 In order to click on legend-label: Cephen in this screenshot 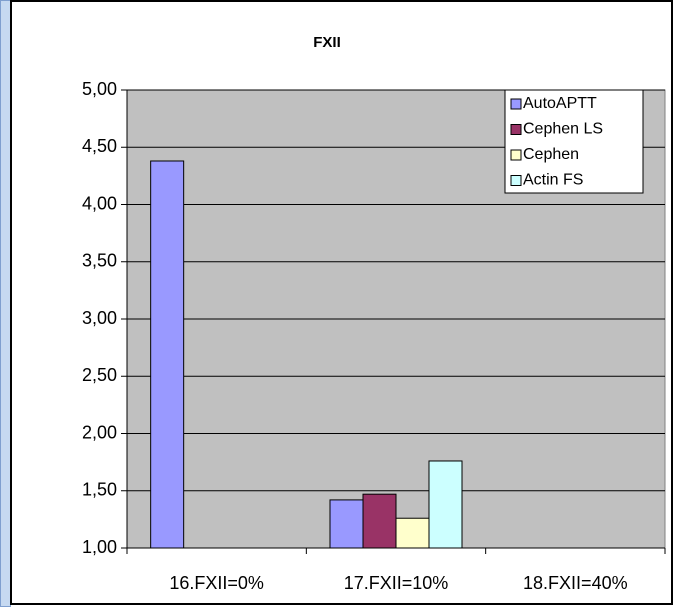, I will do `click(551, 154)`.